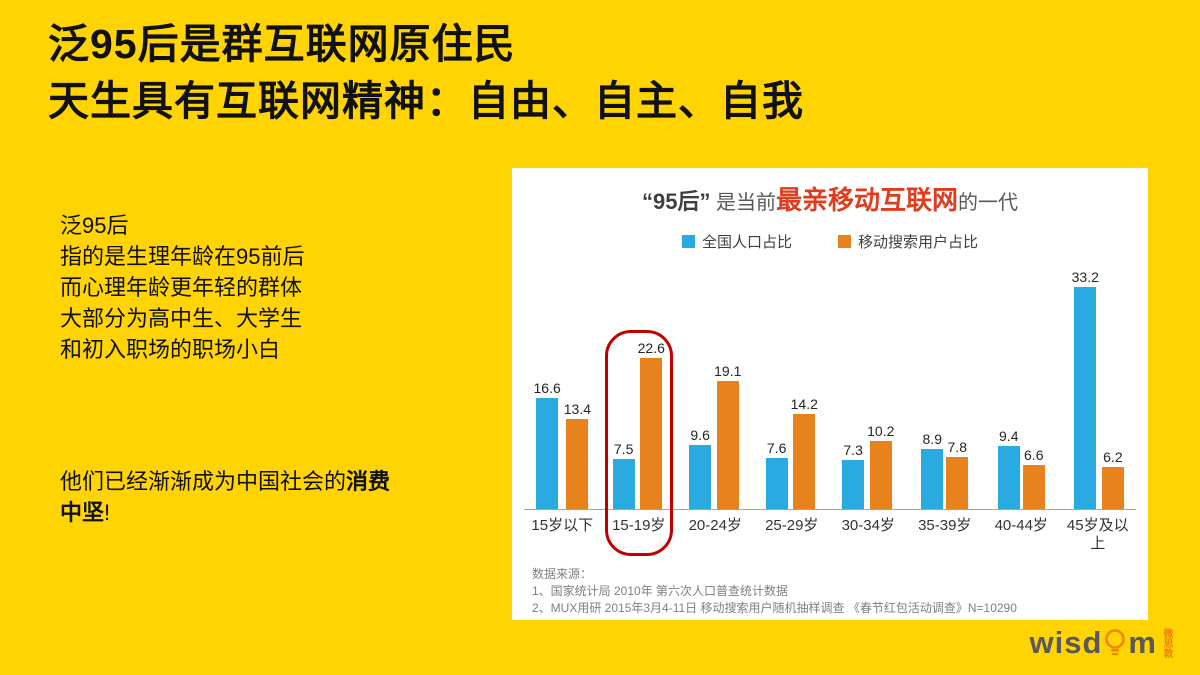 Image resolution: width=1200 pixels, height=675 pixels. Describe the element at coordinates (107, 512) in the screenshot. I see `conclusion-suffix: !` at that location.